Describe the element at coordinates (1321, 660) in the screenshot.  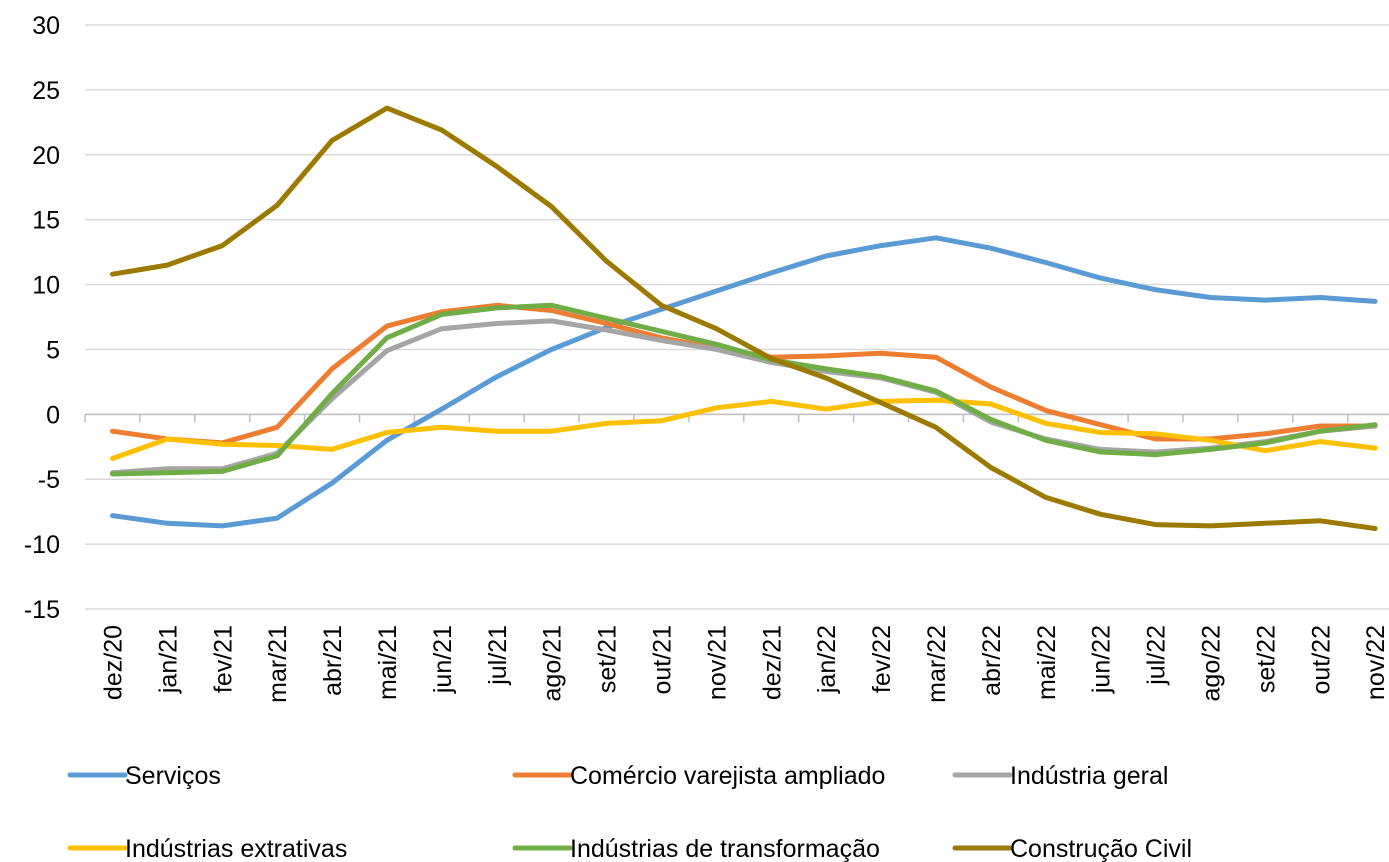
I see `x-tick-label: out/22` at that location.